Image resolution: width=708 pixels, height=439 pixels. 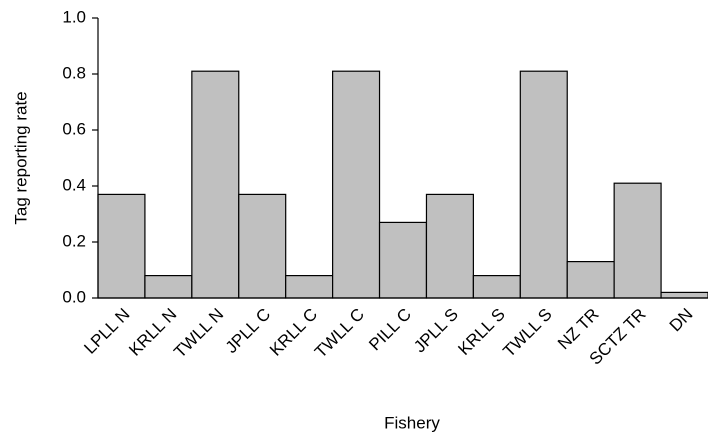 What do you see at coordinates (74, 72) in the screenshot?
I see `y-tick-label: 0.8` at bounding box center [74, 72].